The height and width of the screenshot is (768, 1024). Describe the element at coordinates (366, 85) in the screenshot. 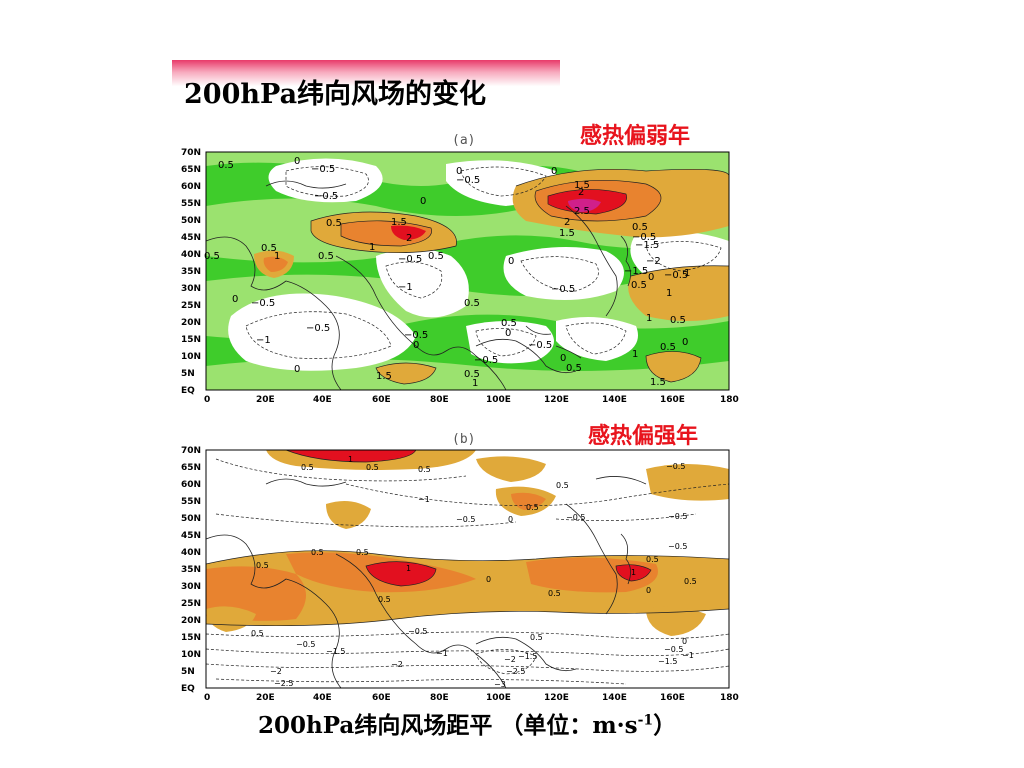

I see `slide-title-bar: 200hPa纬向风场的变化` at that location.